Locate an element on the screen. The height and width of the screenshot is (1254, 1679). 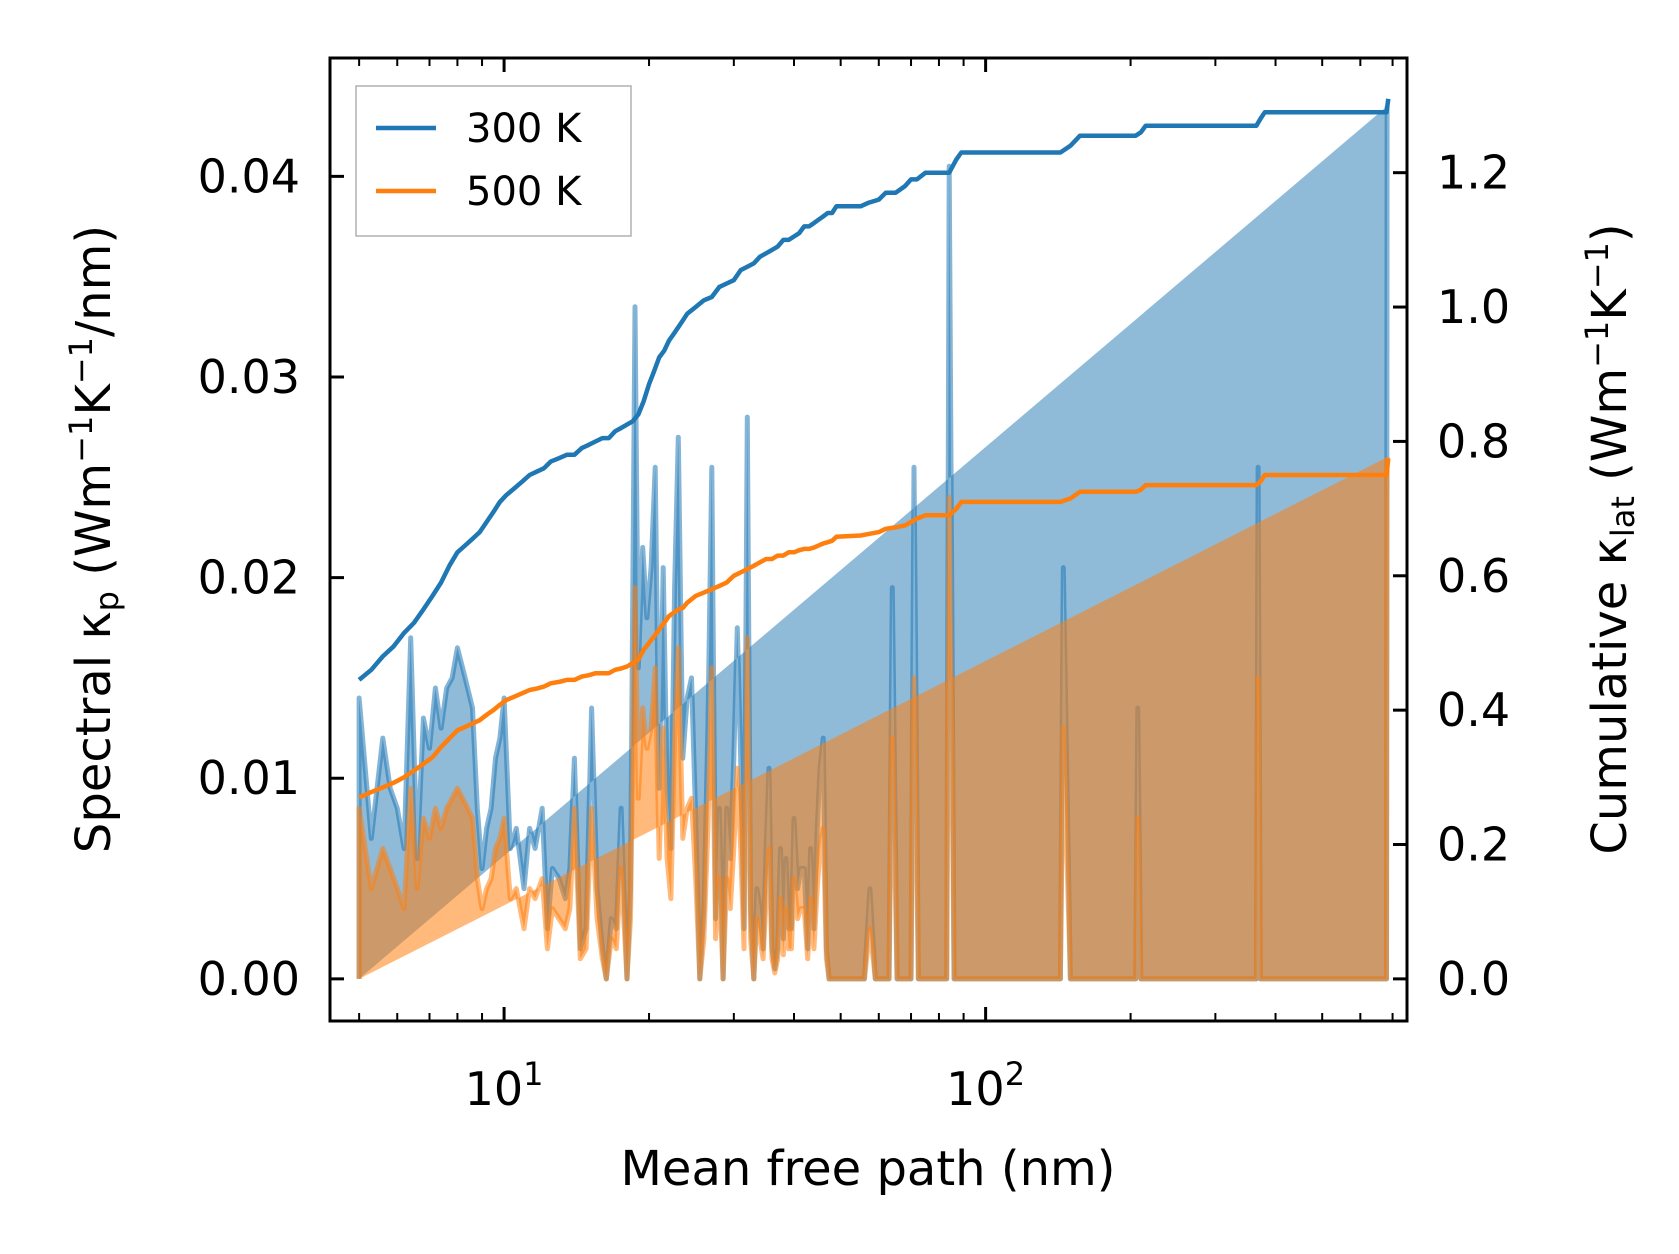
legend: 300 K 500 K is located at coordinates (493, 161).